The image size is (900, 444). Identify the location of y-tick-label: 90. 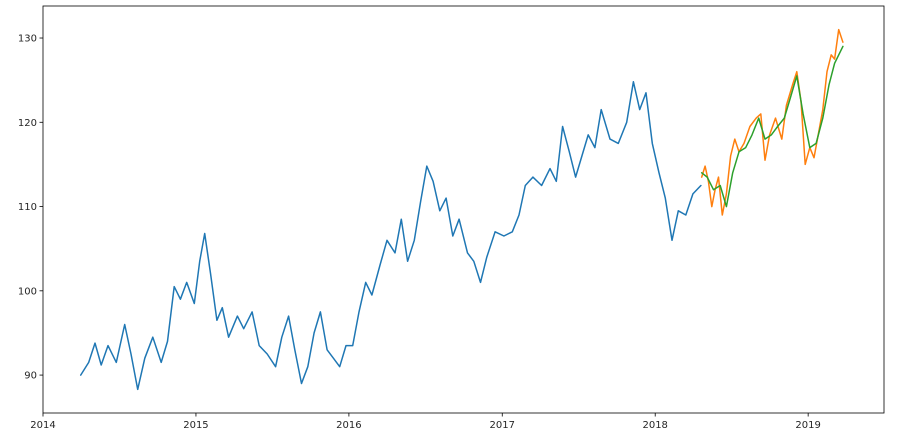
(30, 376).